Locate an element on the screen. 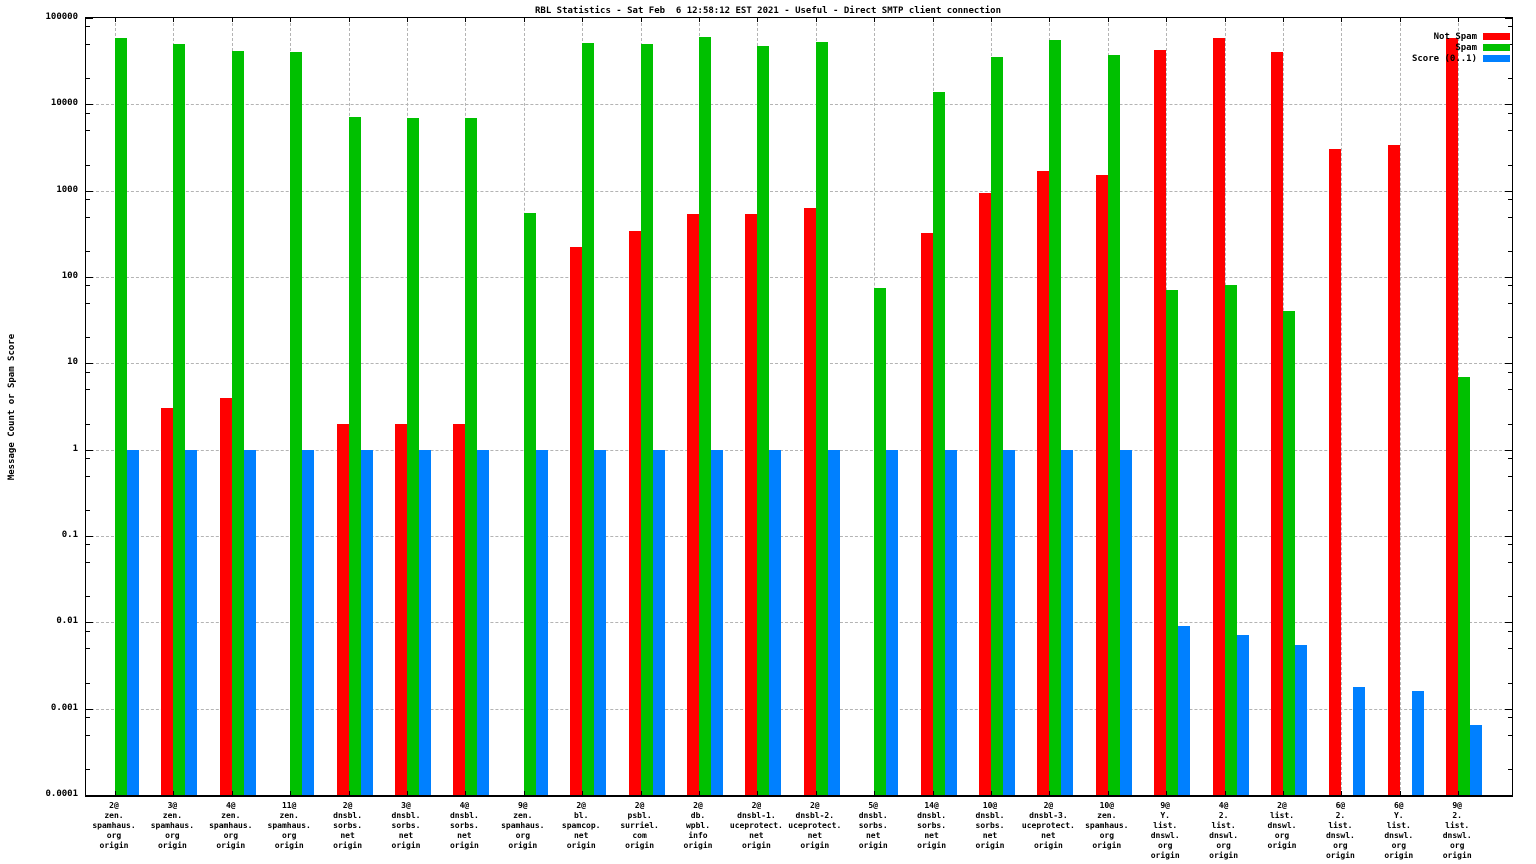 This screenshot has width=1536, height=864. legend-row: Not Spam is located at coordinates (1461, 36).